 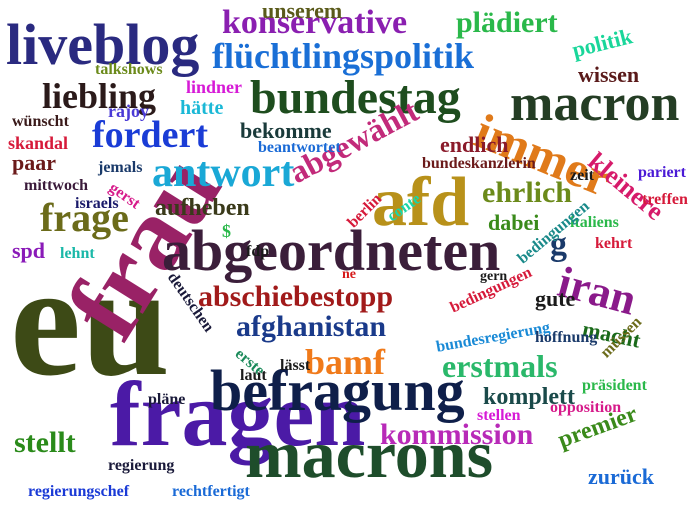 I want to click on word-endlich: endlich, so click(x=474, y=144).